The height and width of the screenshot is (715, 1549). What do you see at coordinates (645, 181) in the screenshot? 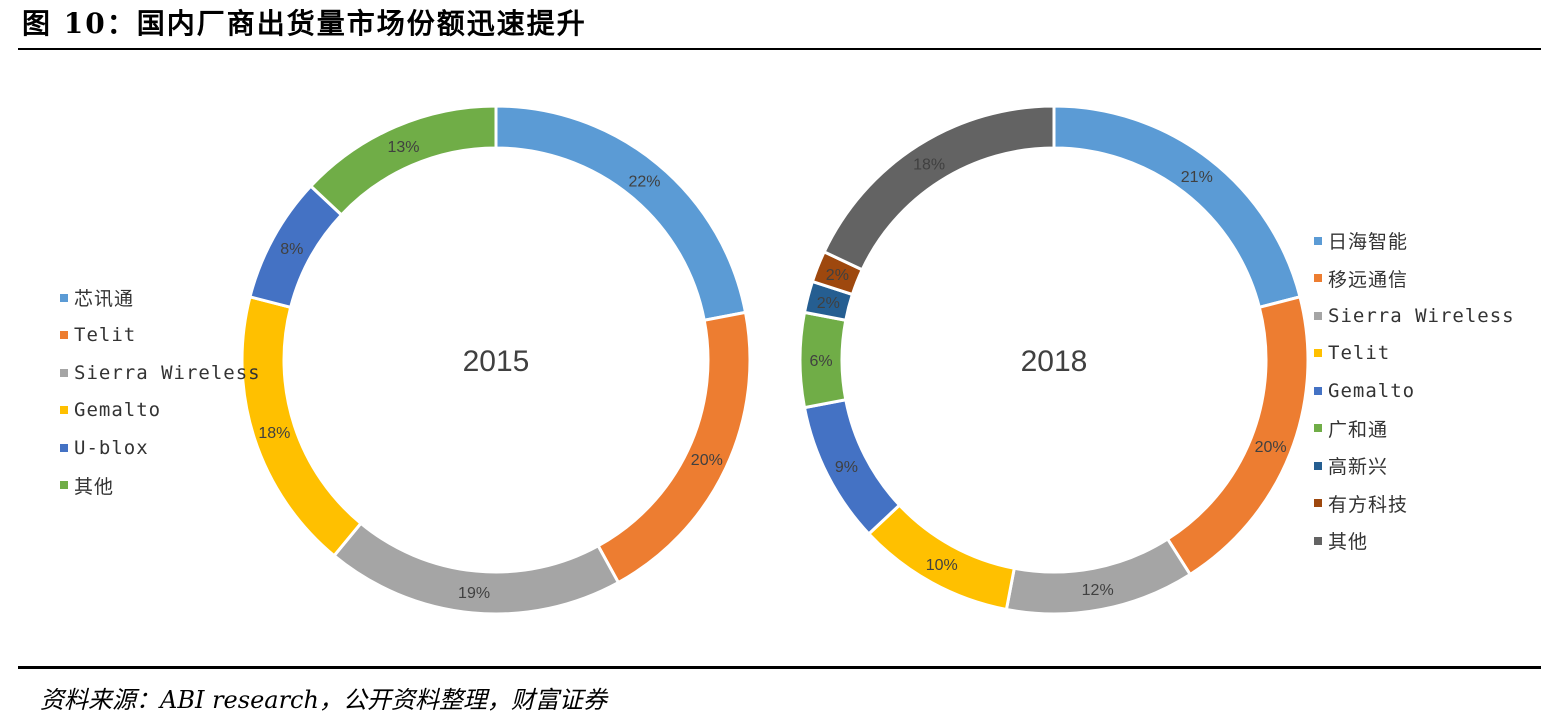
I see `slice-label-2015-0: 22%` at bounding box center [645, 181].